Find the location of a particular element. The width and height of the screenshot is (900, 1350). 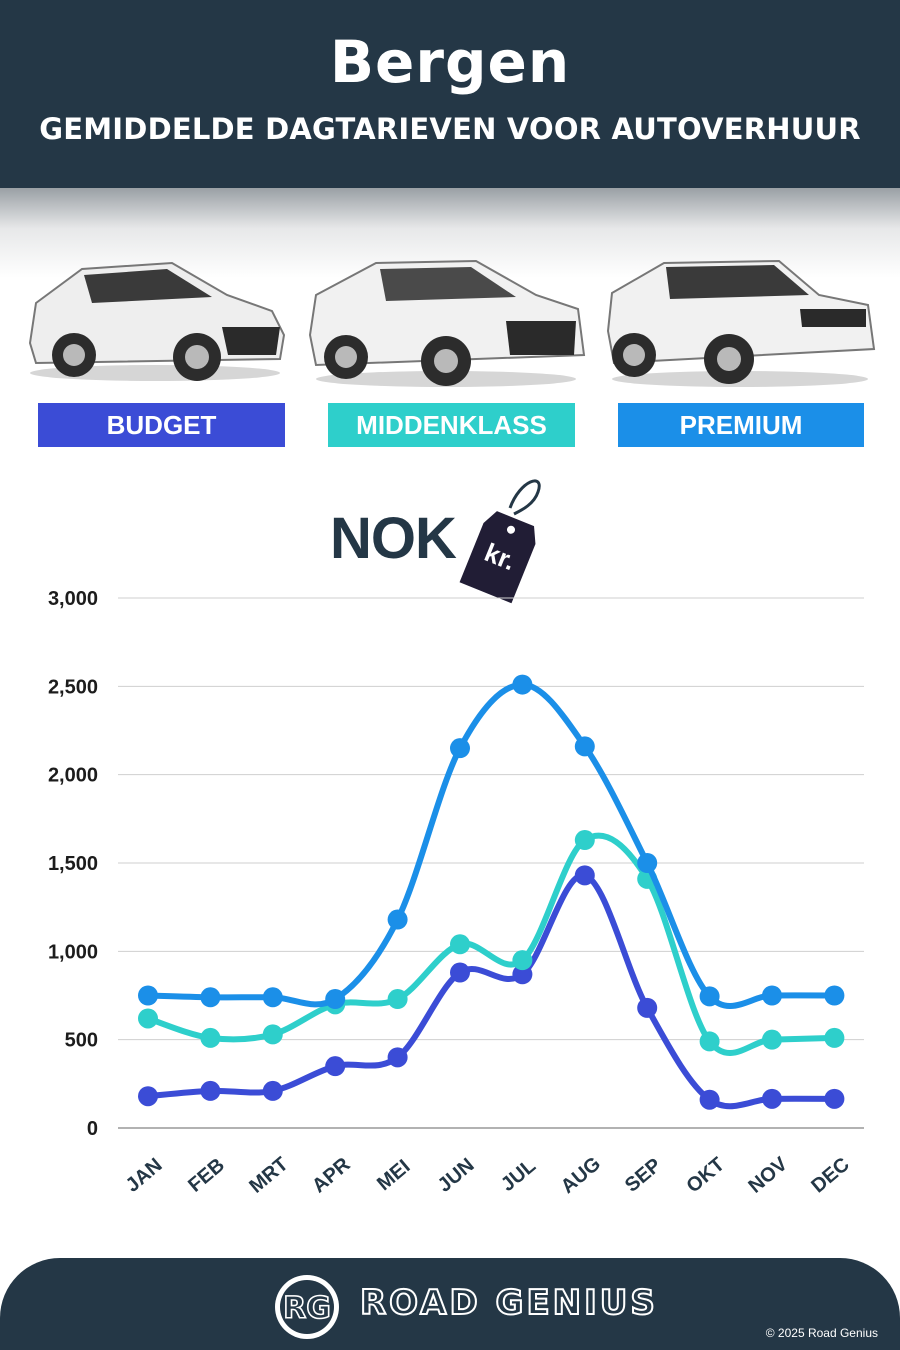

y-tick-label: 2,000 is located at coordinates (73, 776).